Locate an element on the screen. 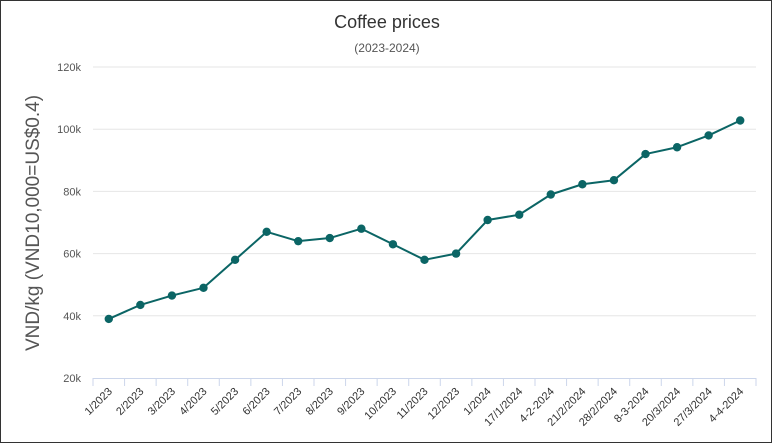 This screenshot has height=444, width=772. y-axis-ticks: 20k 40k 60k 80k 100k 120k is located at coordinates (69, 223).